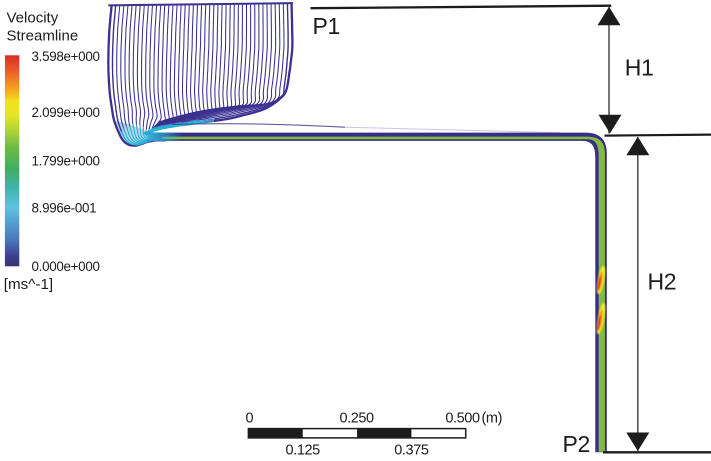 The height and width of the screenshot is (461, 711). Describe the element at coordinates (356, 419) in the screenshot. I see `svg-text: 0.250` at that location.